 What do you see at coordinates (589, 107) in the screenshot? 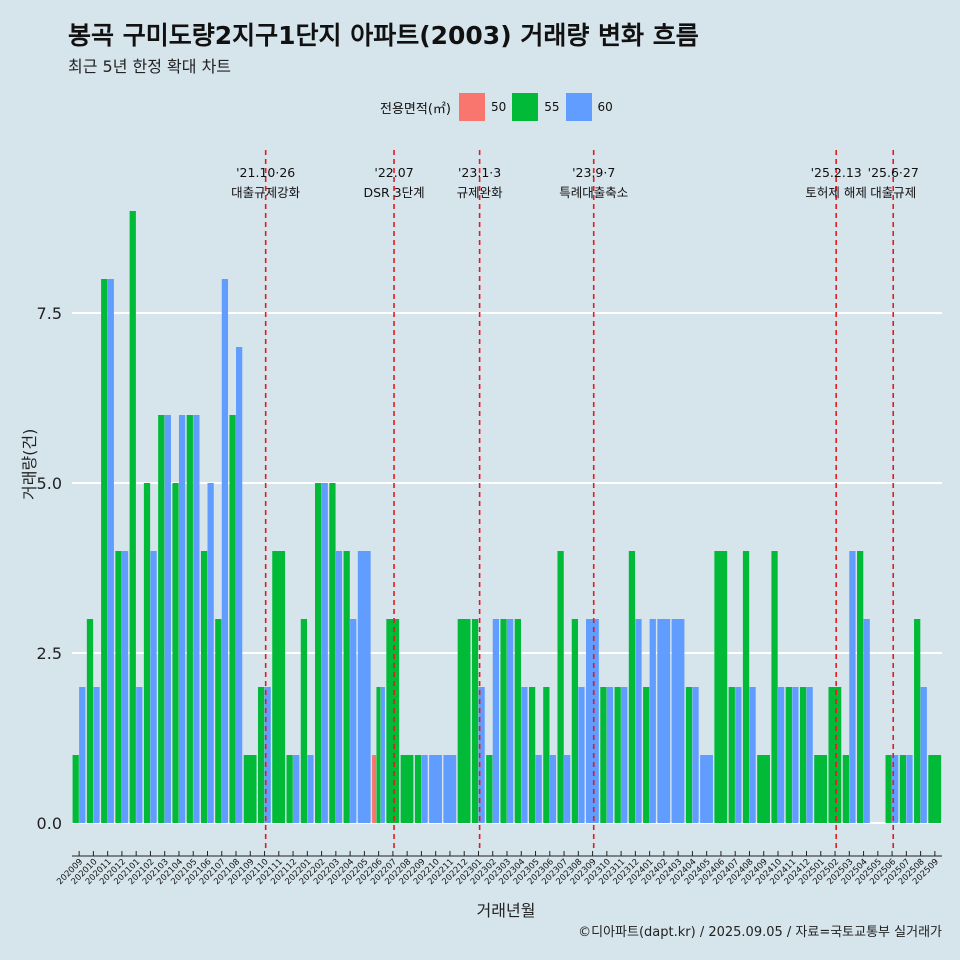
I see `legend-item-60: 60` at bounding box center [589, 107].